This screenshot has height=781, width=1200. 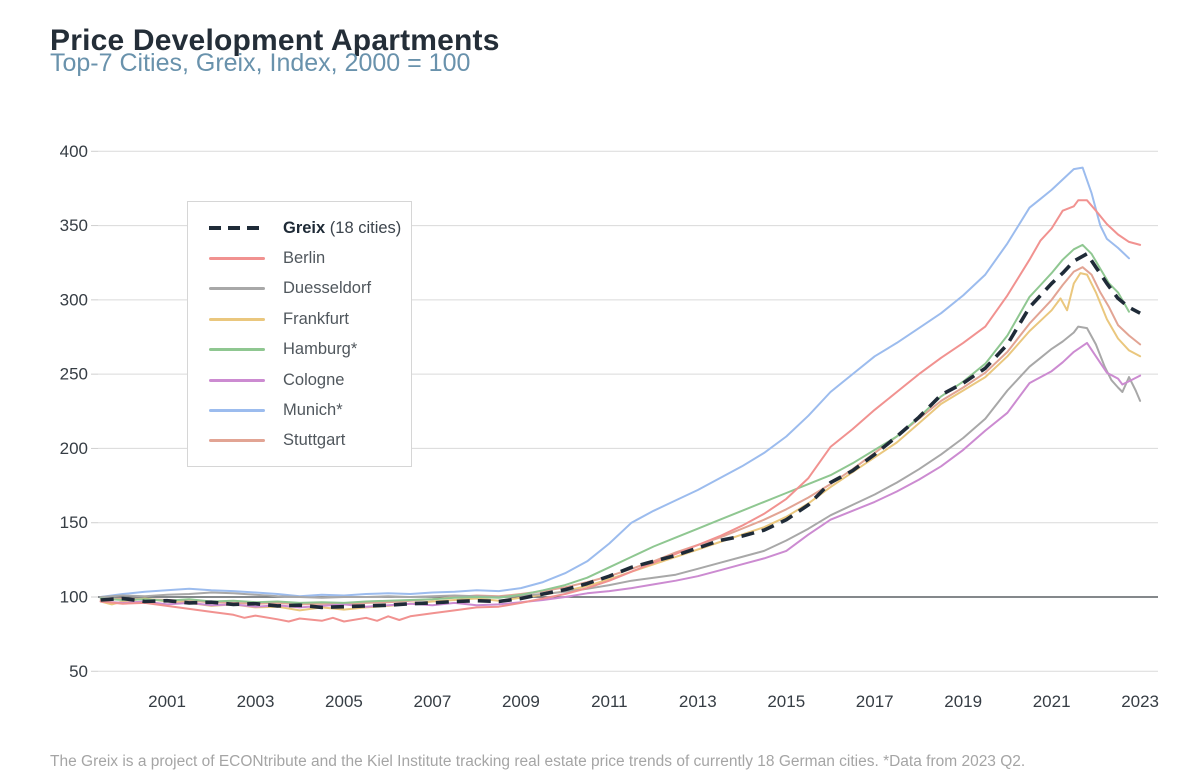 I want to click on legend-item-munich: Munich*, so click(x=310, y=410).